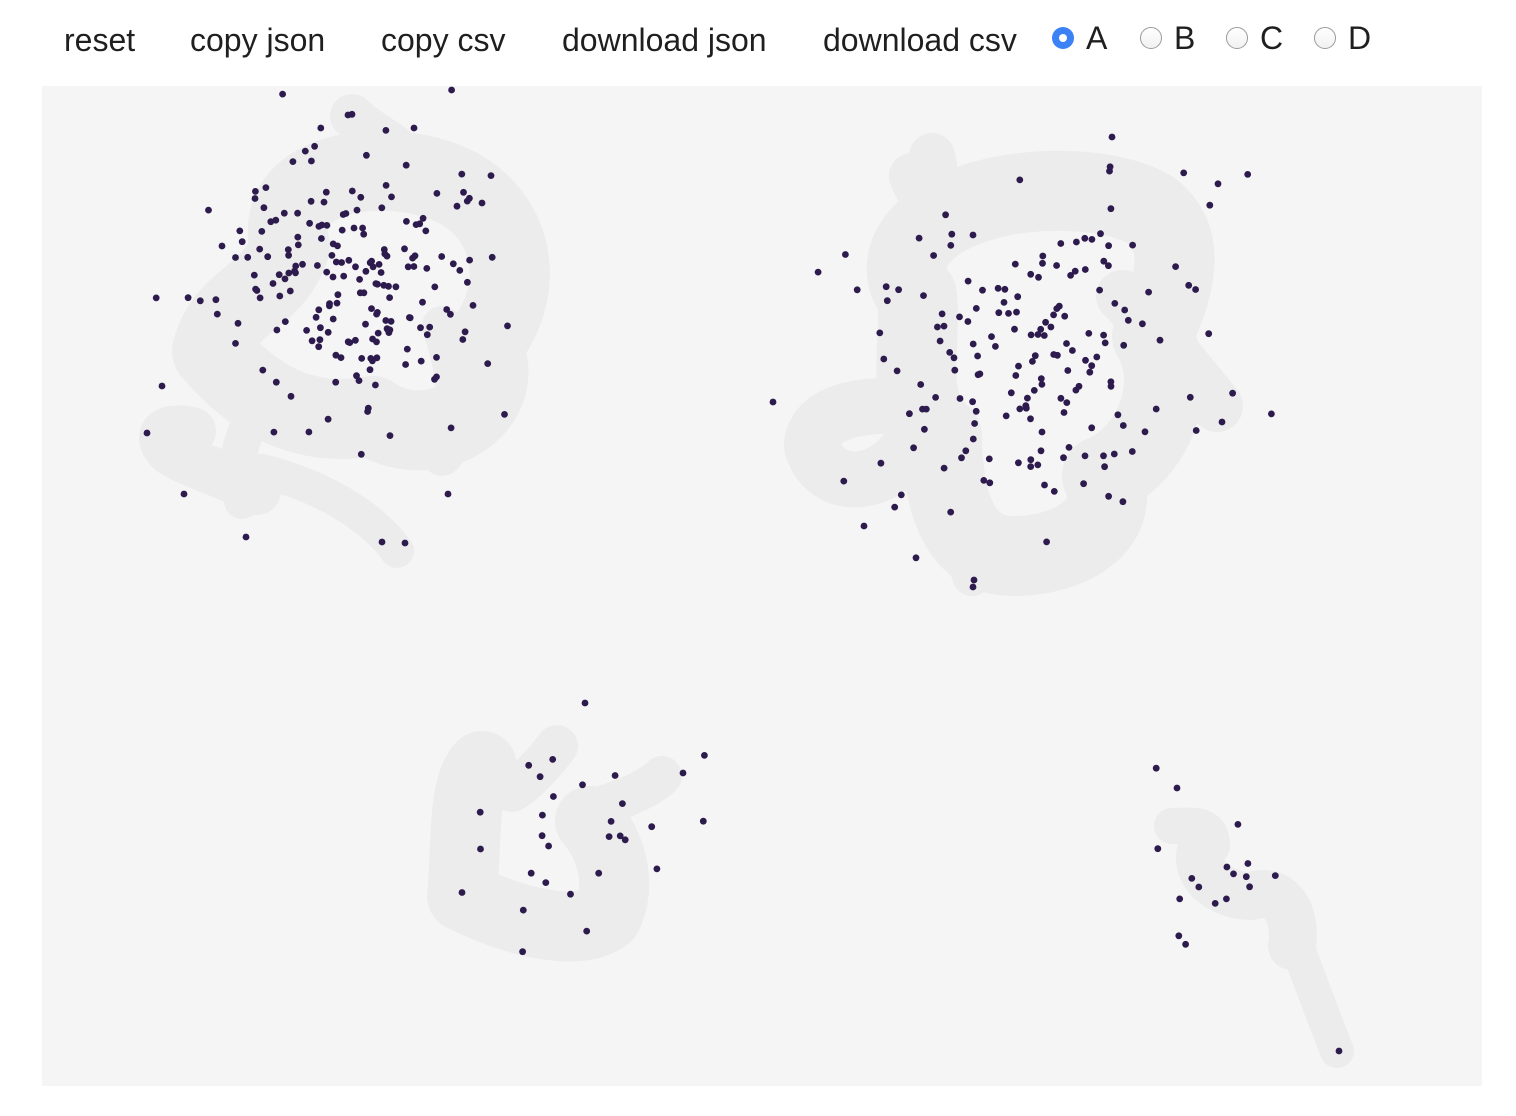 Image resolution: width=1516 pixels, height=1116 pixels. I want to click on radio-c-indicator, so click(1237, 38).